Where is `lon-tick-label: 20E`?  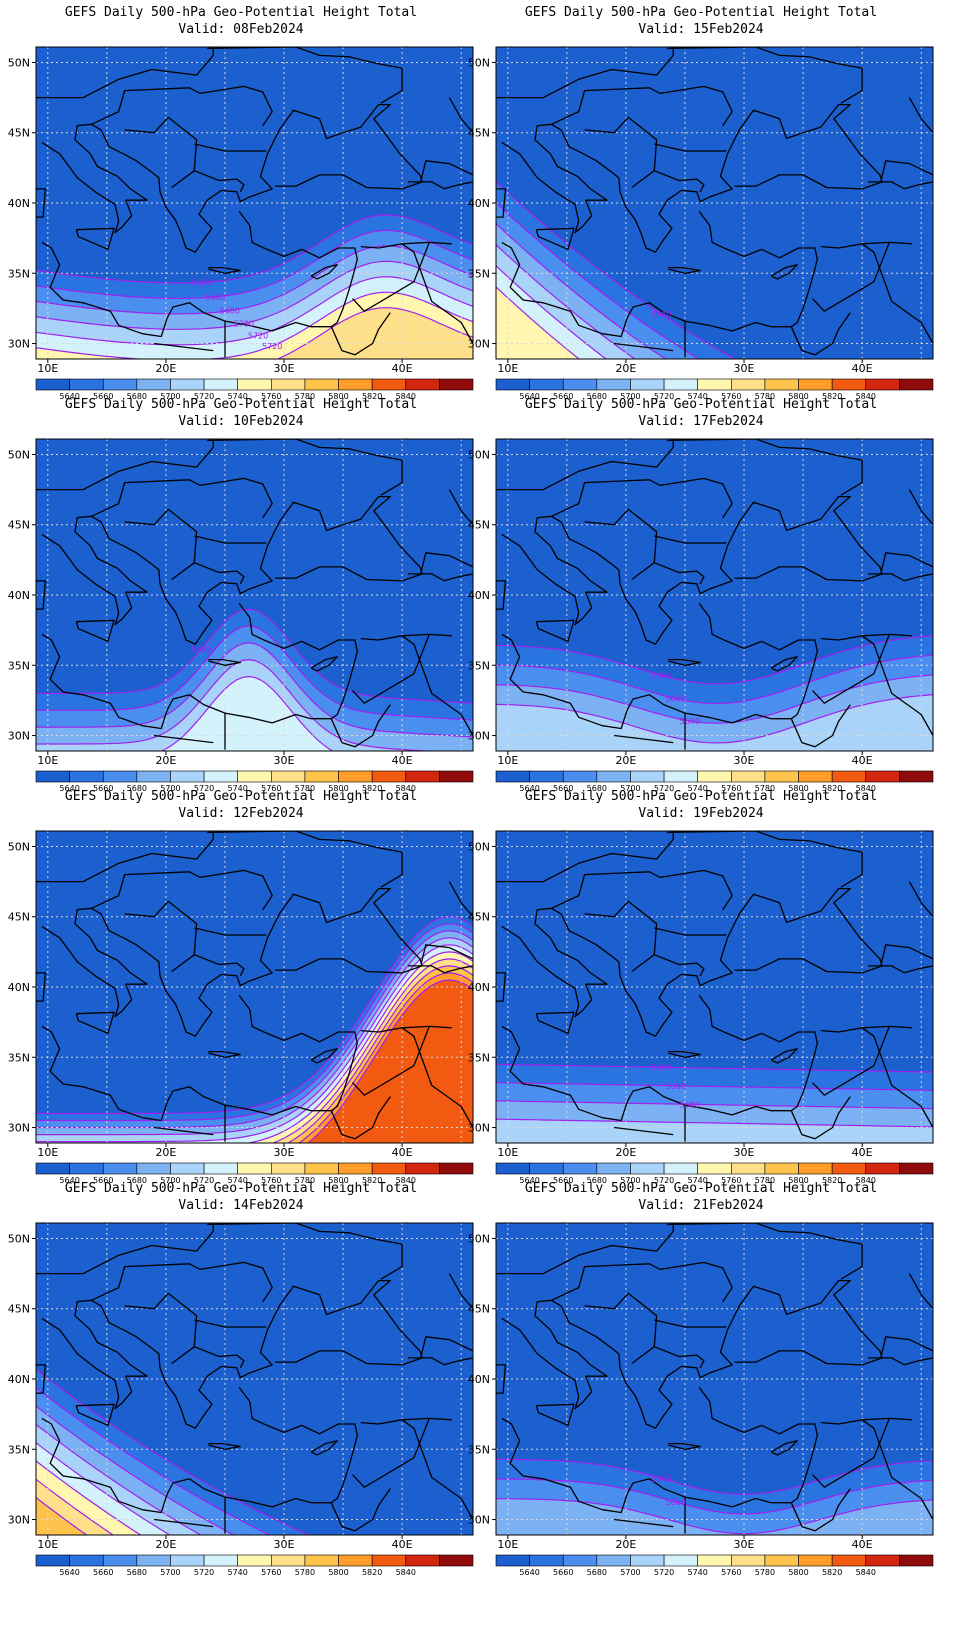
lon-tick-label: 20E is located at coordinates (625, 1544).